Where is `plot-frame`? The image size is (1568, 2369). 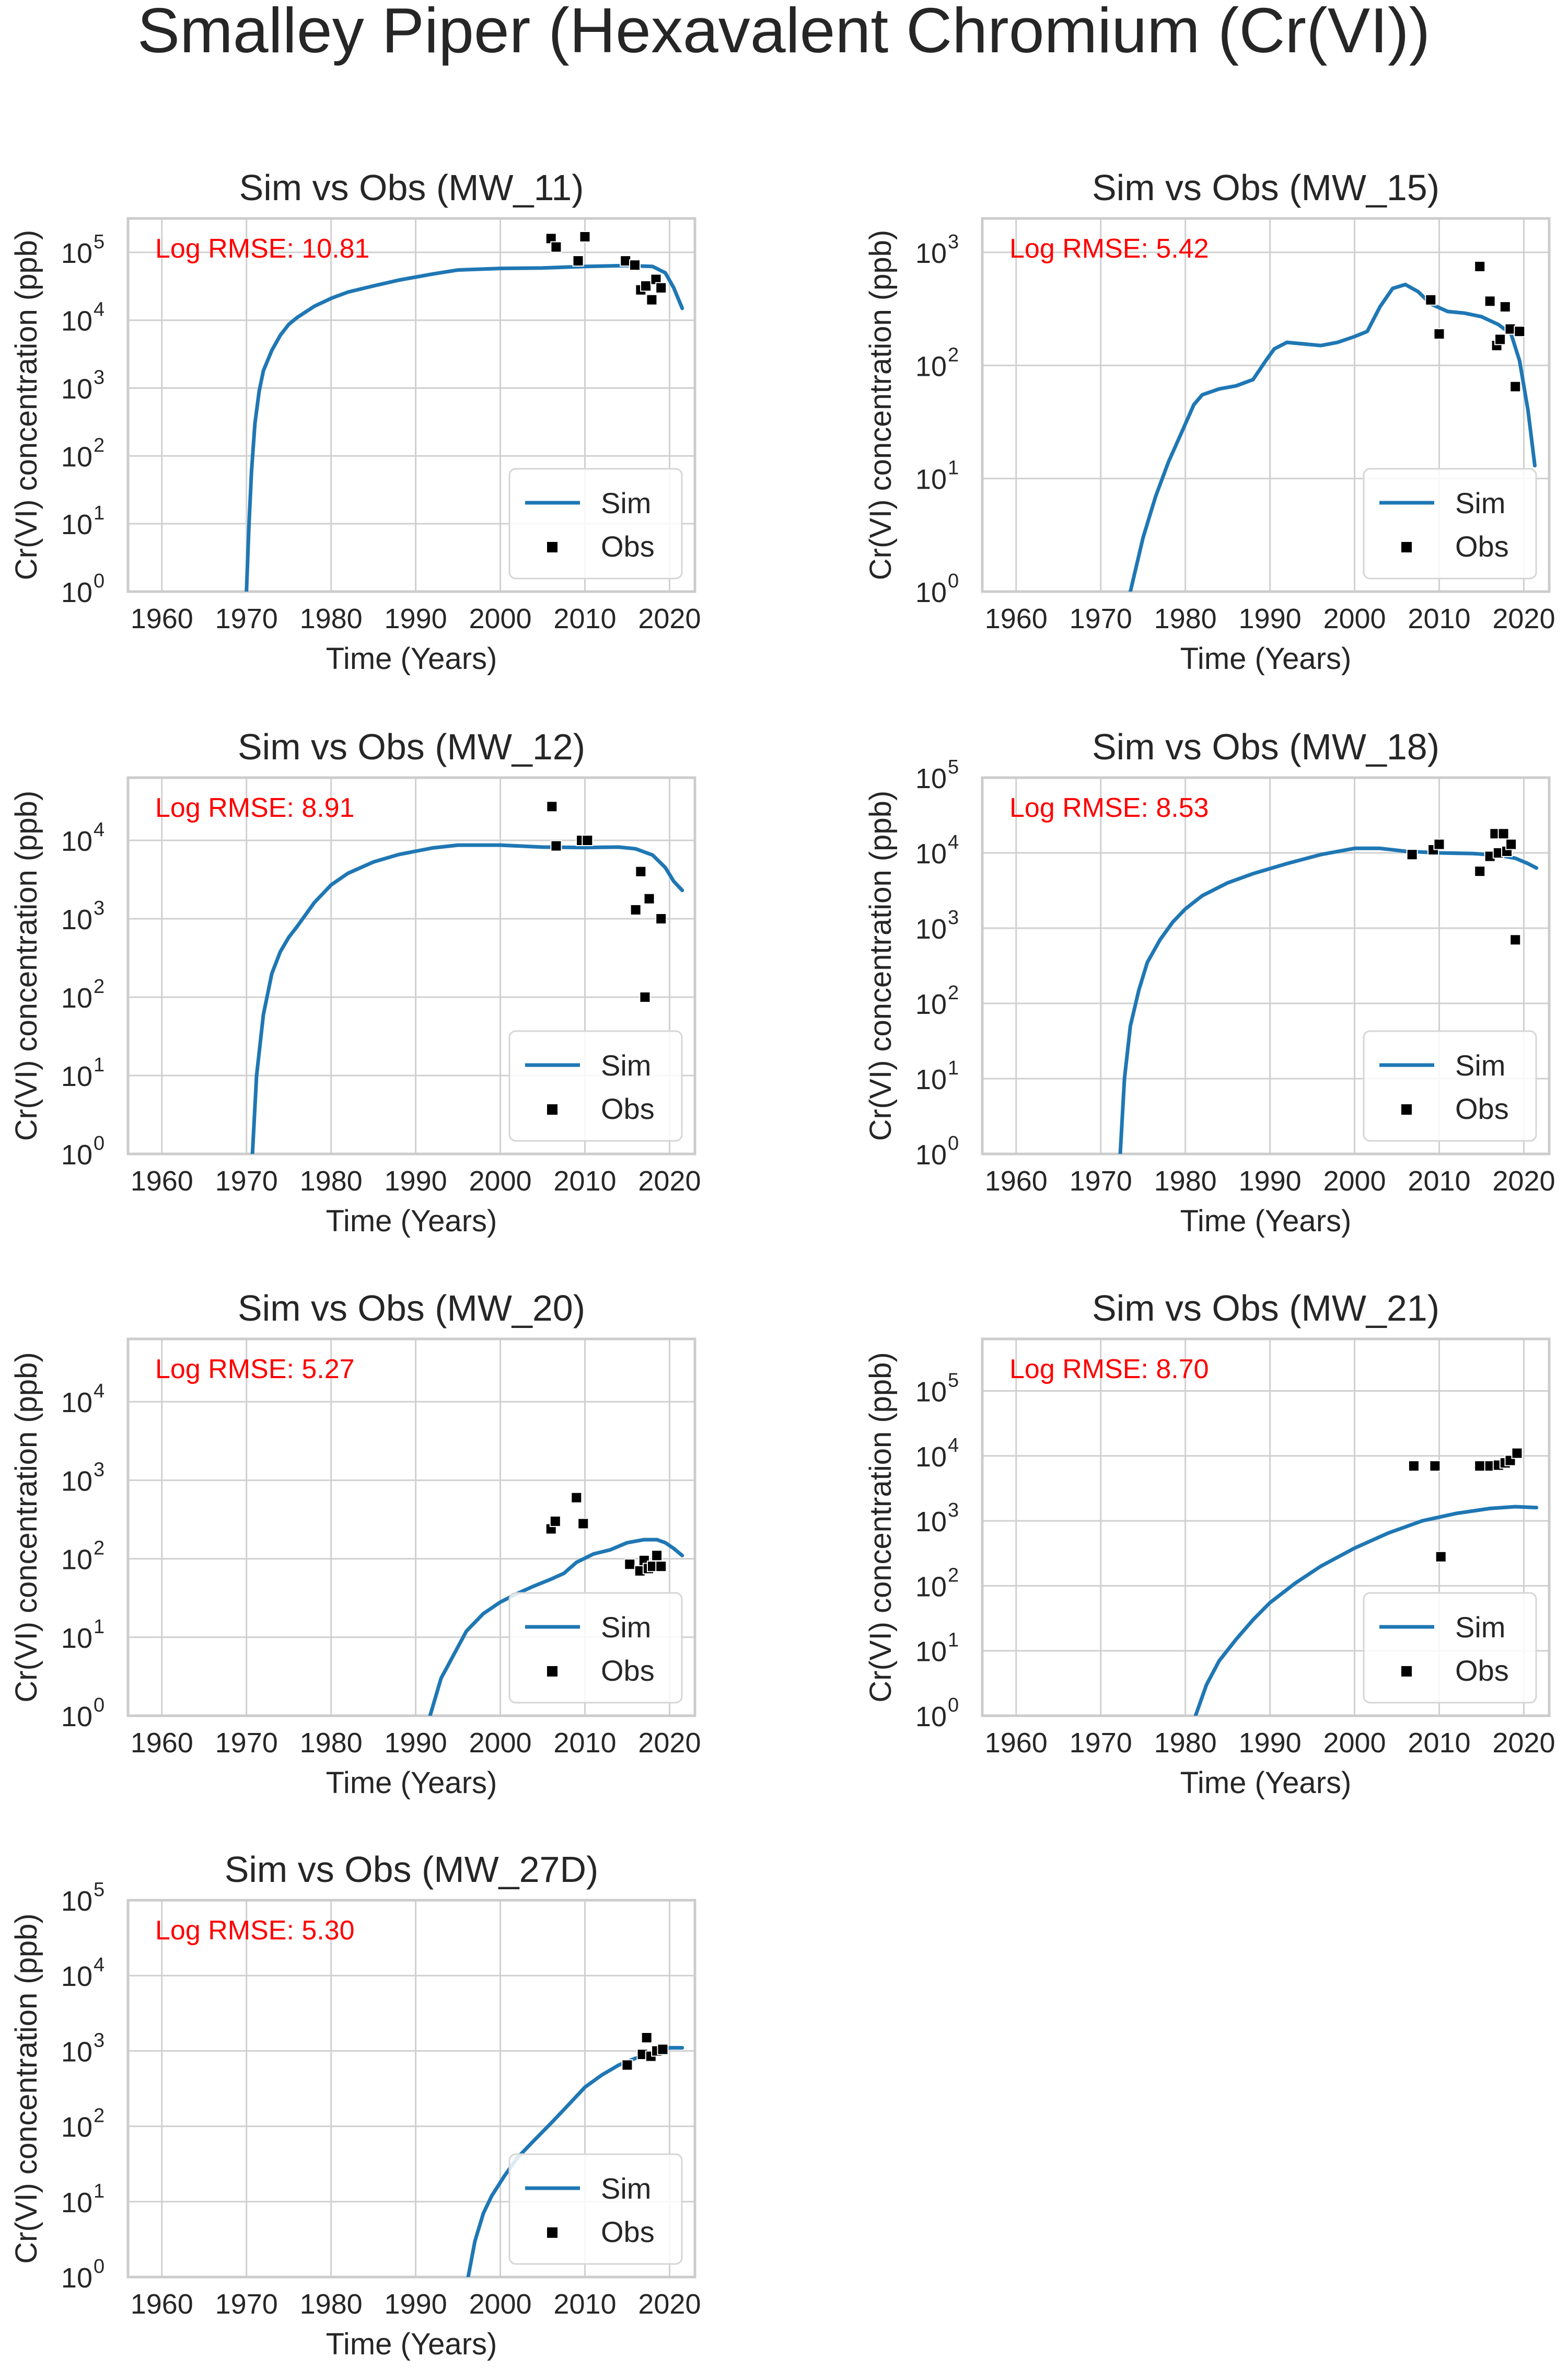 plot-frame is located at coordinates (411, 2089).